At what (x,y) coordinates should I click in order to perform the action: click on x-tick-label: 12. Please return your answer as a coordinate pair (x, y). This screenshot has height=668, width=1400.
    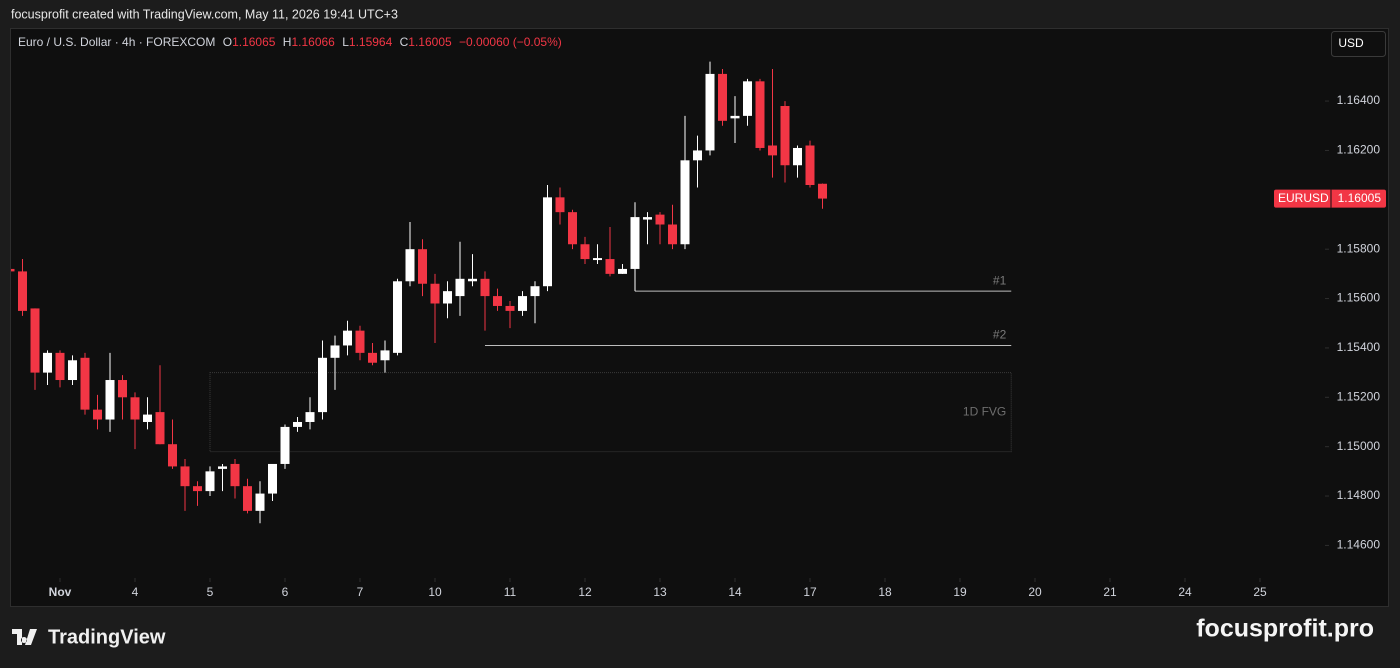
    Looking at the image, I should click on (585, 592).